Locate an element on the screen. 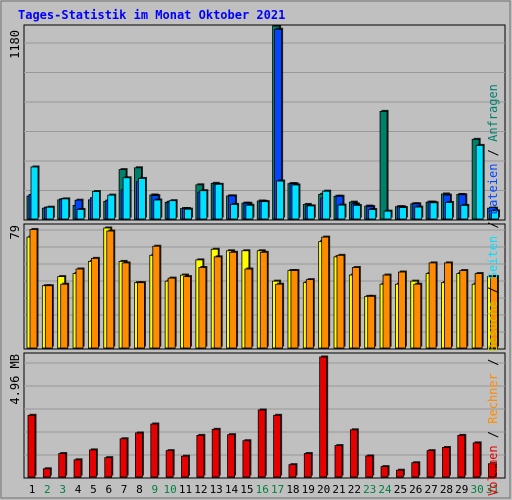  anfragen-bar is located at coordinates (383, 165).